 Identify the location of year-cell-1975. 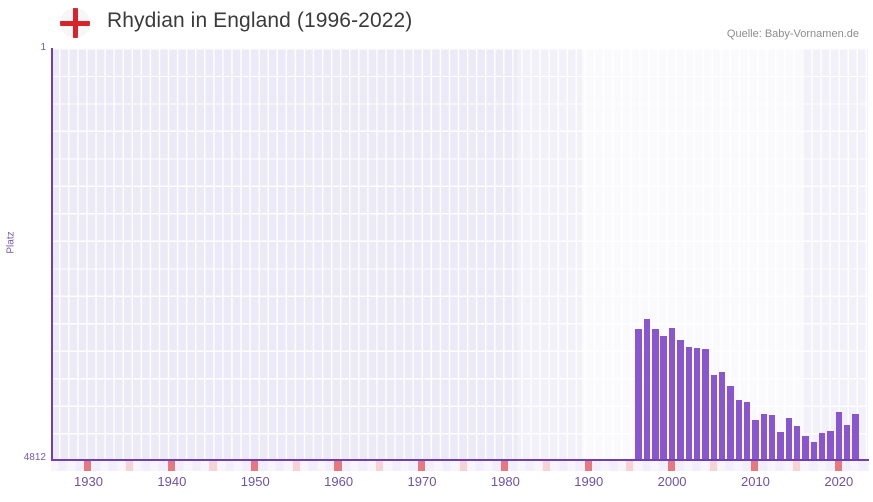
(463, 466).